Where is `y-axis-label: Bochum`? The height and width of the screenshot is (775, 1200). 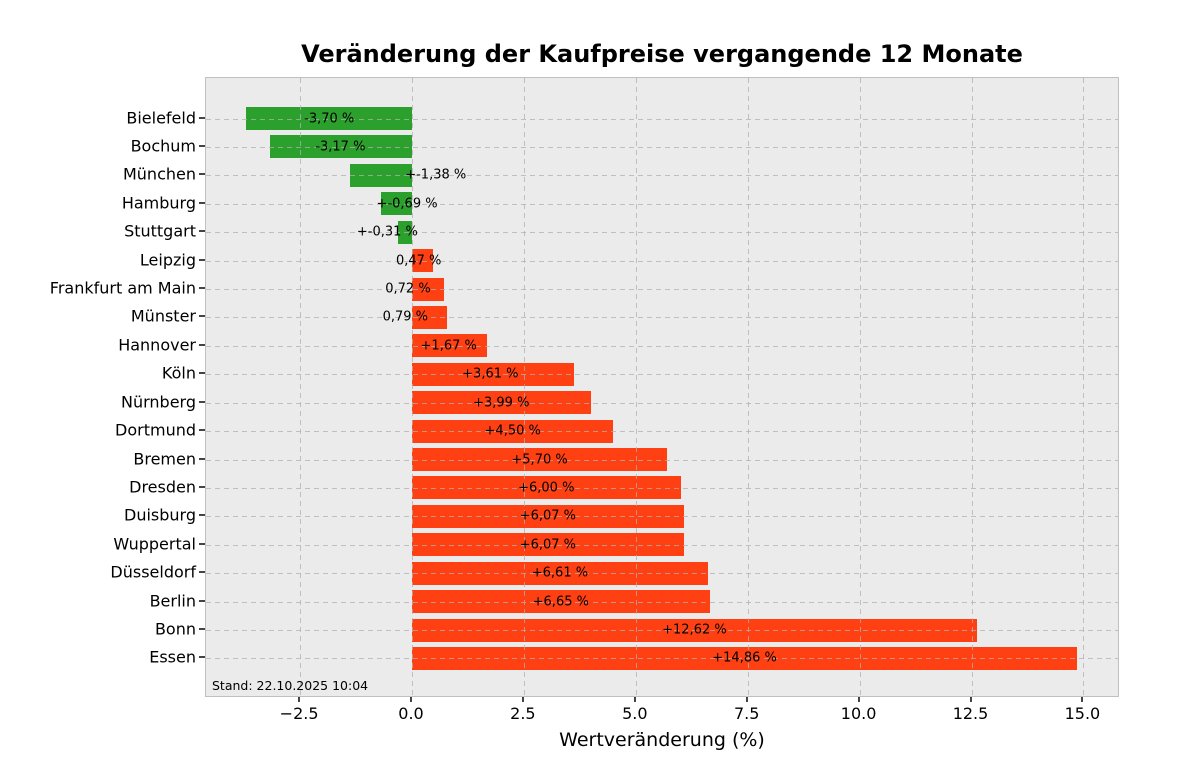 y-axis-label: Bochum is located at coordinates (163, 146).